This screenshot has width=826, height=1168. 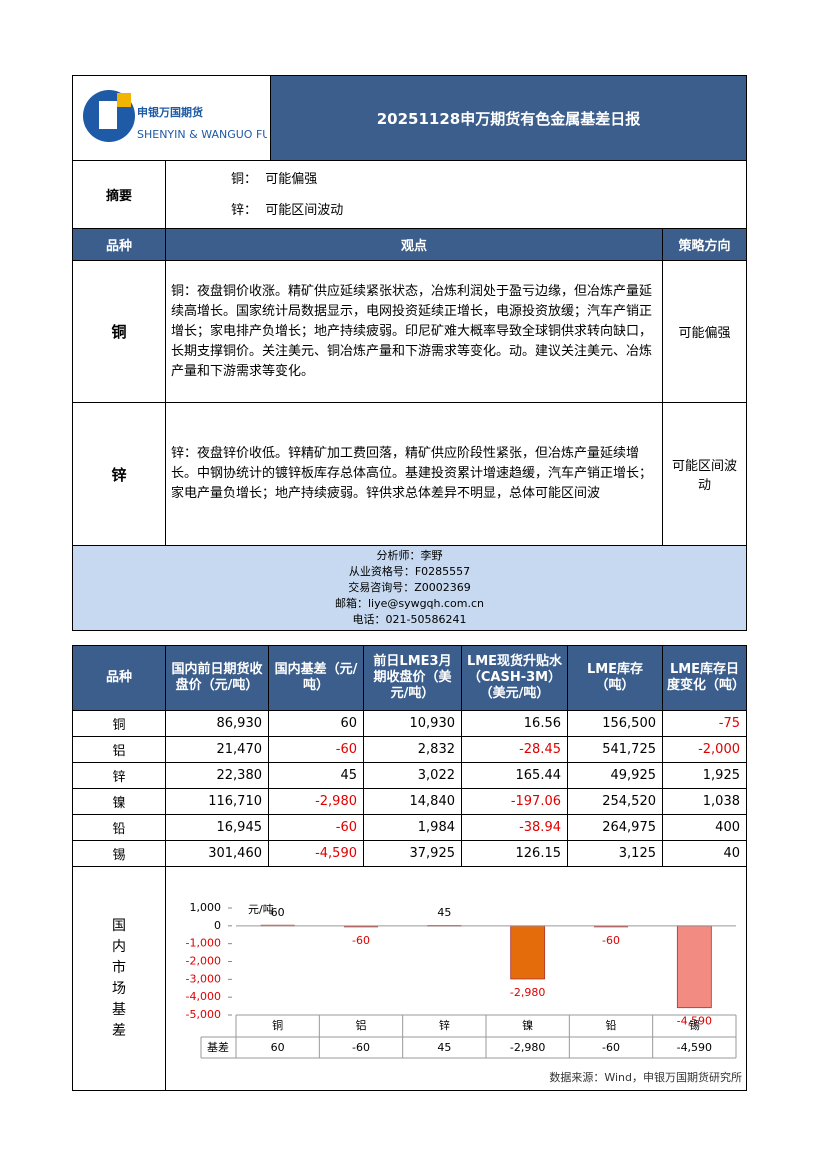 What do you see at coordinates (615, 801) in the screenshot?
I see `cell: 254,520` at bounding box center [615, 801].